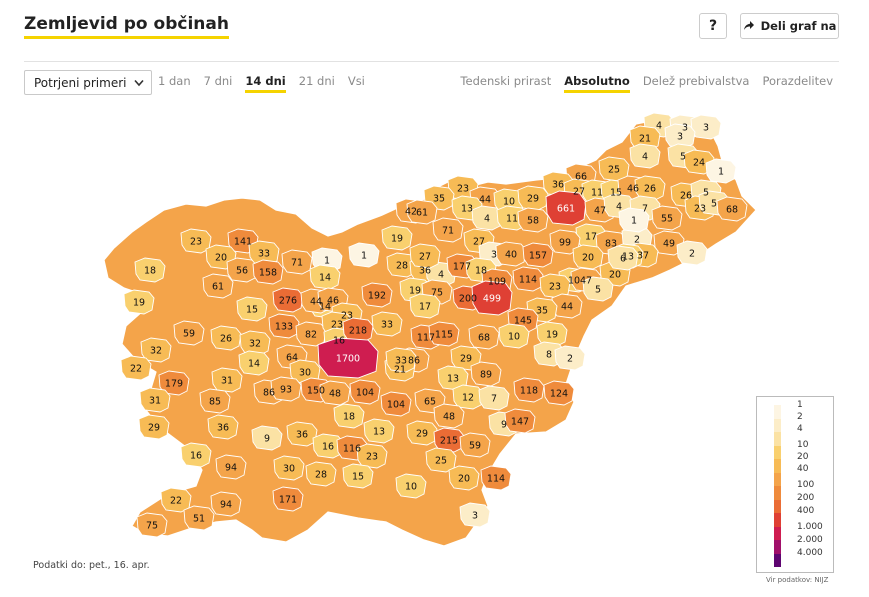 Image resolution: width=869 pixels, height=597 pixels. I want to click on tab-period-1-dan: 1 dan, so click(174, 81).